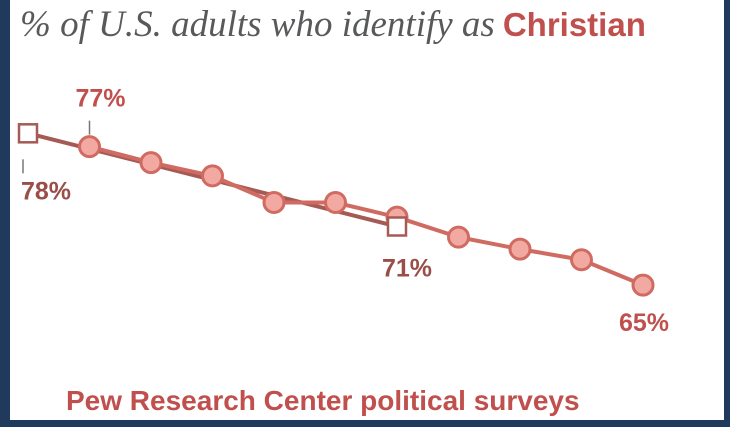 The height and width of the screenshot is (427, 730). What do you see at coordinates (407, 269) in the screenshot?
I see `trend-data-label-1: 71%` at bounding box center [407, 269].